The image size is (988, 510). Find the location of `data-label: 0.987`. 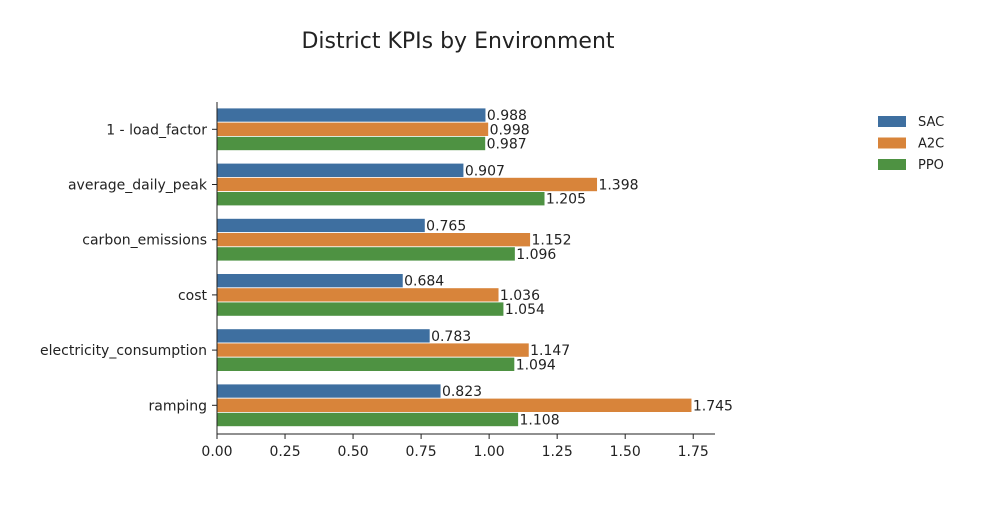

data-label: 0.987 is located at coordinates (507, 145).